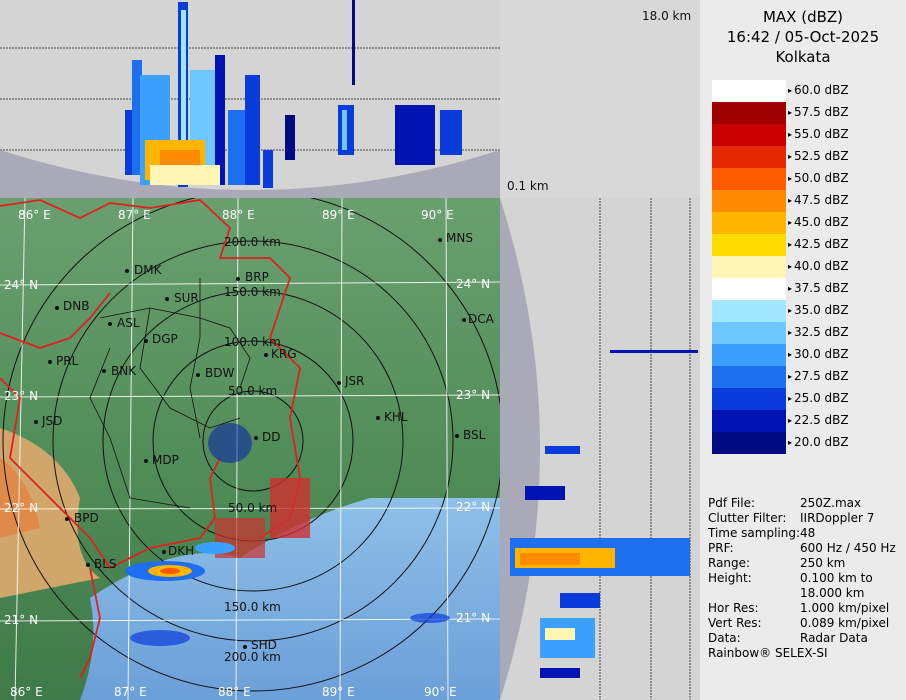  I want to click on city-label-bls: BLS, so click(105, 564).